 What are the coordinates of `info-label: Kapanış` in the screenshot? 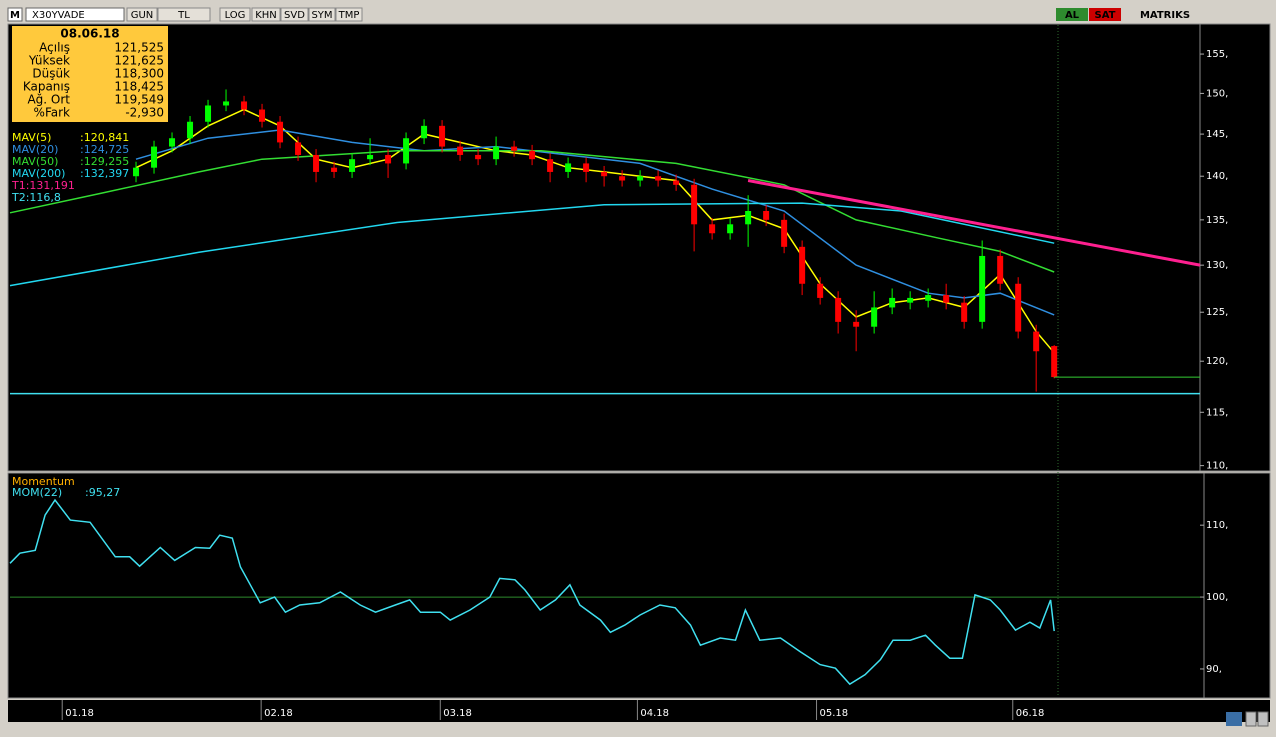 It's located at (46, 87).